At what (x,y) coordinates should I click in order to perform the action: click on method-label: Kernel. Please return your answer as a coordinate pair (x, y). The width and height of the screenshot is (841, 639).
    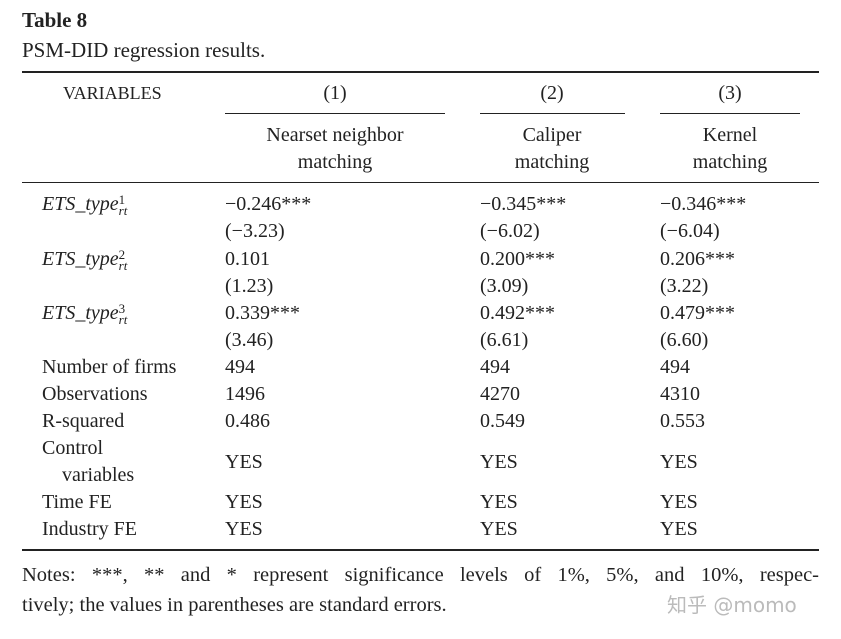
    Looking at the image, I should click on (730, 135).